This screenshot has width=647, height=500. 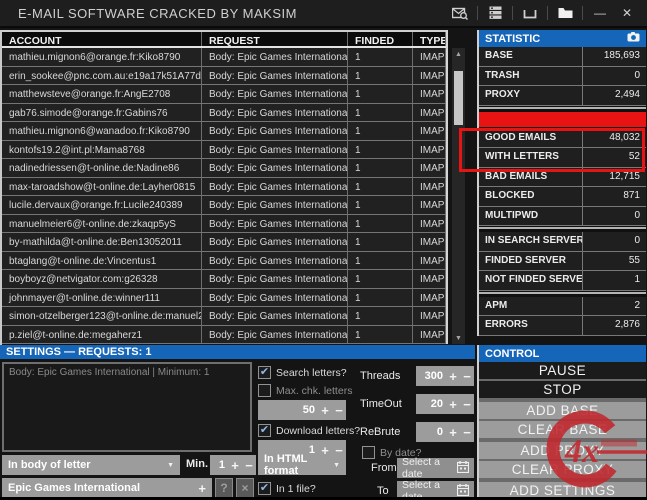 What do you see at coordinates (91, 465) in the screenshot?
I see `search-in-dropdown: In body of letter ▼` at bounding box center [91, 465].